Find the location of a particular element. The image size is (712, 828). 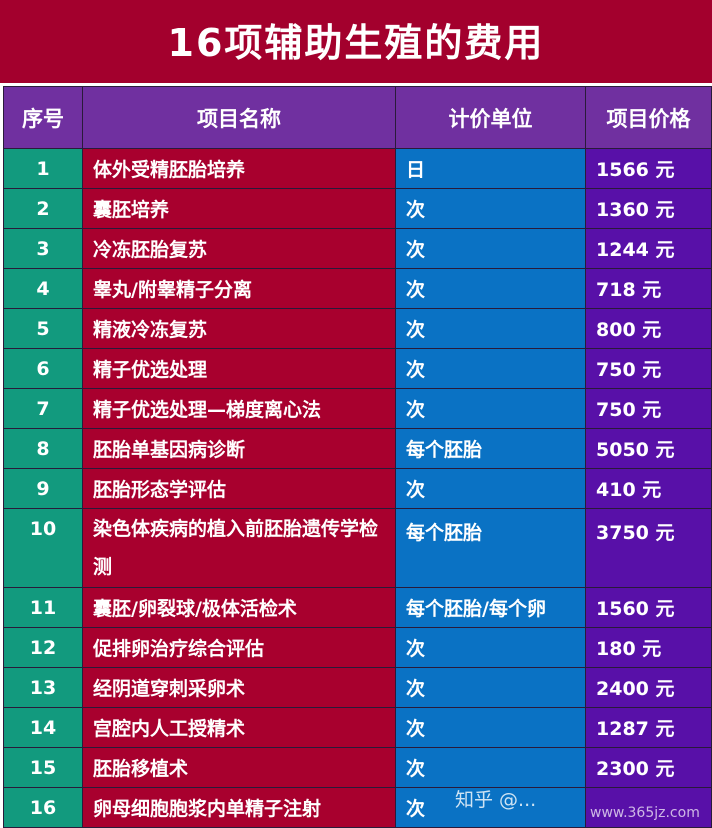

pricing-unit: 日 is located at coordinates (490, 168).